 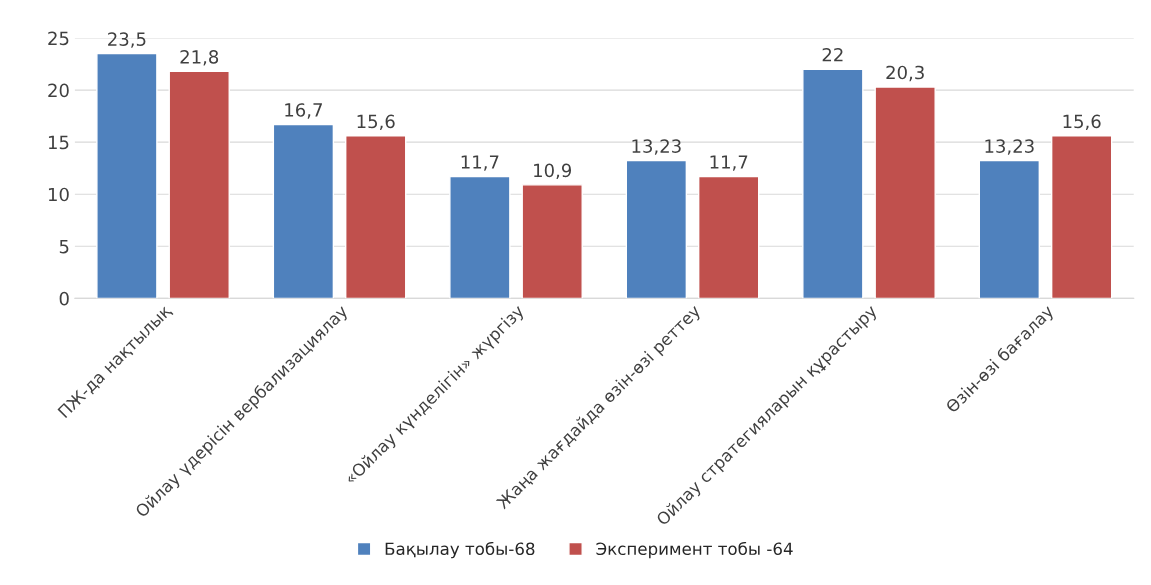 What do you see at coordinates (58, 38) in the screenshot?
I see `y-tick-label: 25` at bounding box center [58, 38].